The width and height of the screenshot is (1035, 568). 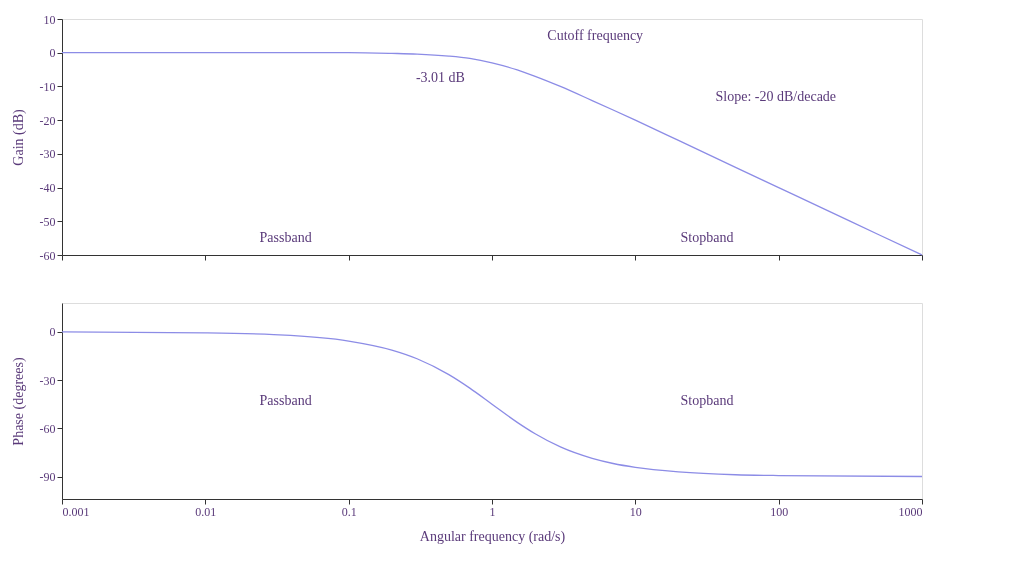 I want to click on x-tick-label: 0.001, so click(x=76, y=511).